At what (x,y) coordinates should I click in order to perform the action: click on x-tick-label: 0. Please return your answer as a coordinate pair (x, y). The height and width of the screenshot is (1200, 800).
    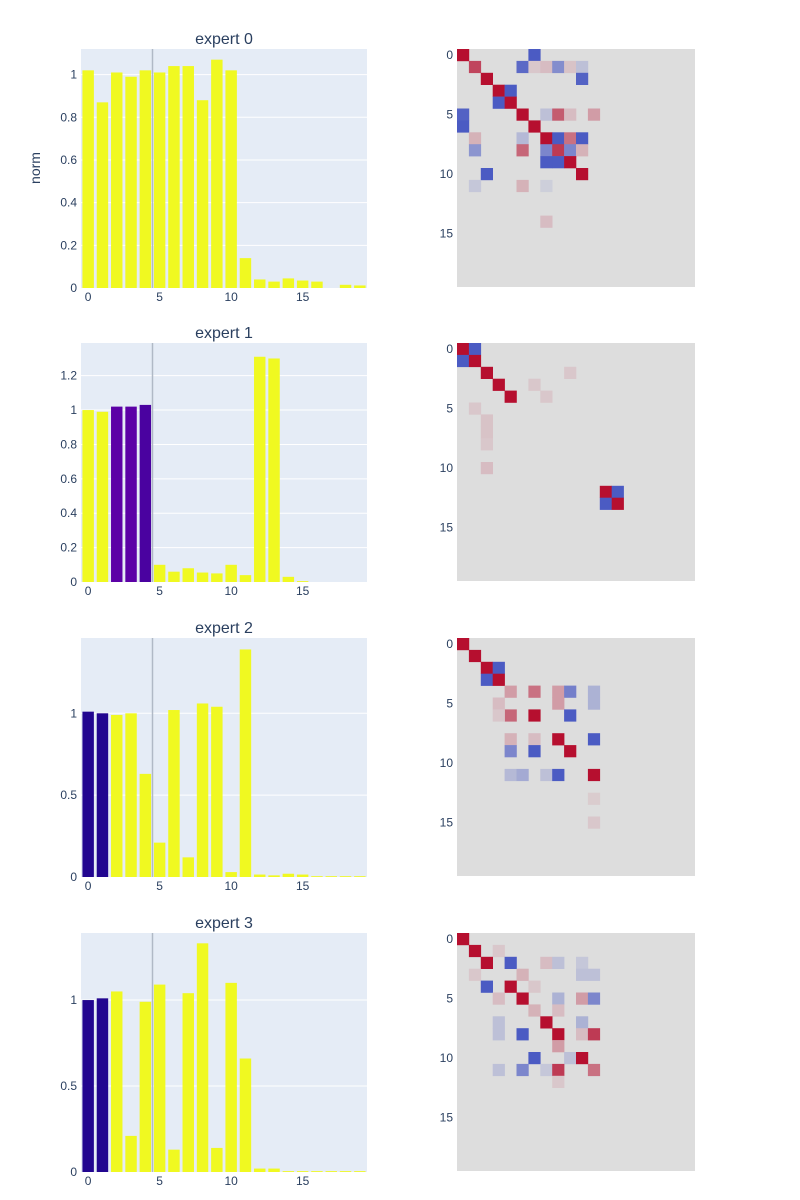
    Looking at the image, I should click on (88, 886).